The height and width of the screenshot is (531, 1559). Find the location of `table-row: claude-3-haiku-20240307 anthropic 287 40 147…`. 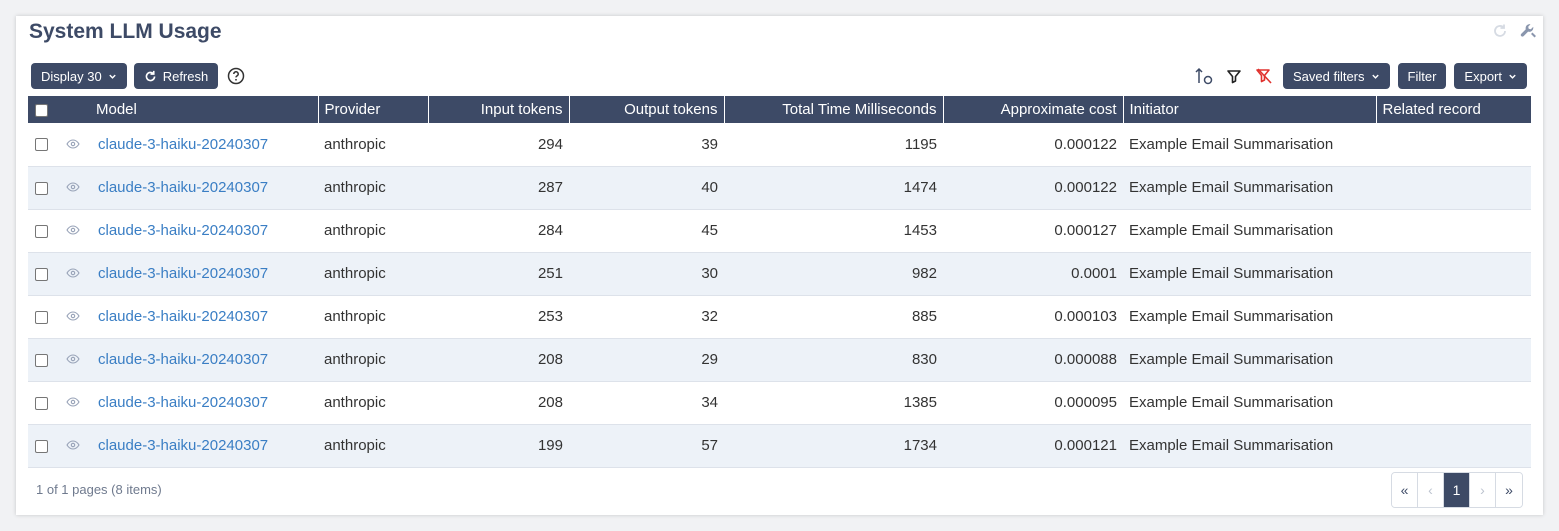

table-row: claude-3-haiku-20240307 anthropic 287 40 147… is located at coordinates (779, 187).